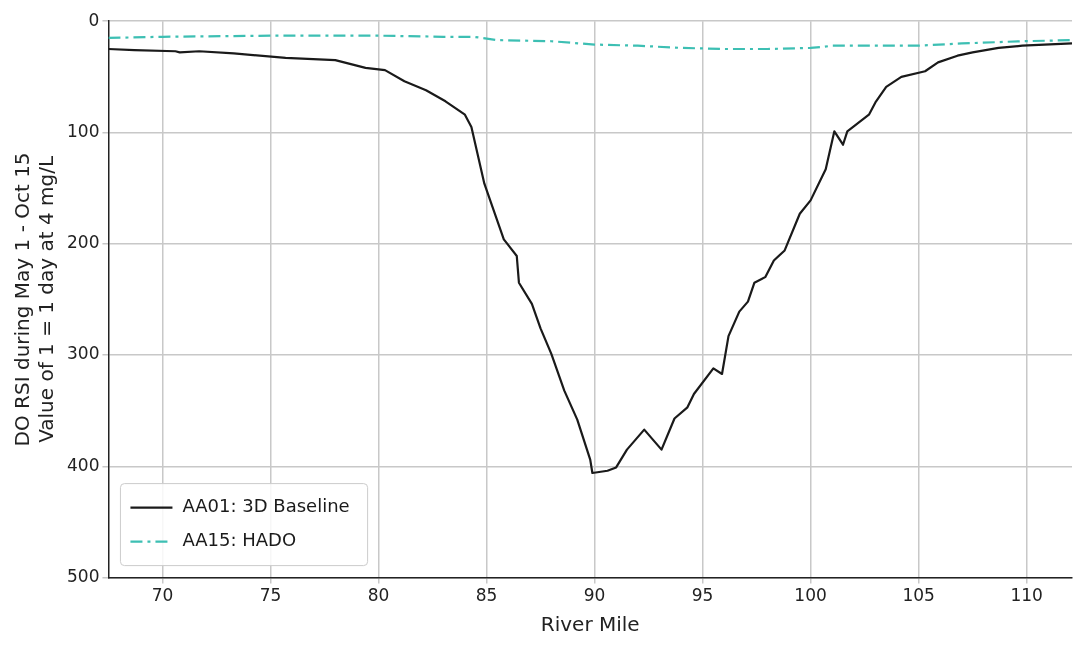 The width and height of the screenshot is (1084, 650). What do you see at coordinates (162, 595) in the screenshot?
I see `x-tick-label: 70` at bounding box center [162, 595].